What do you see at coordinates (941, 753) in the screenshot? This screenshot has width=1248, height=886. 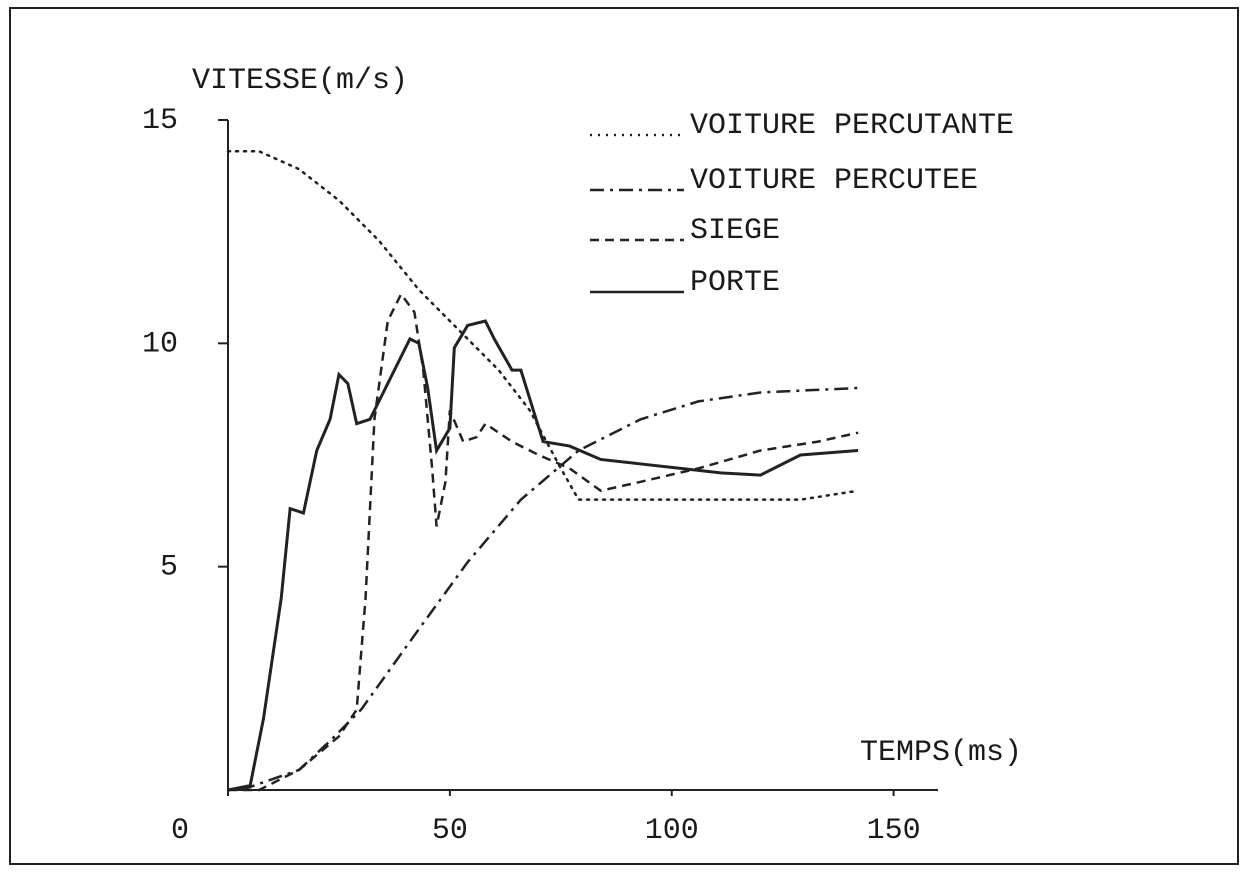 I see `x-axis-label: TEMPS(ms)` at bounding box center [941, 753].